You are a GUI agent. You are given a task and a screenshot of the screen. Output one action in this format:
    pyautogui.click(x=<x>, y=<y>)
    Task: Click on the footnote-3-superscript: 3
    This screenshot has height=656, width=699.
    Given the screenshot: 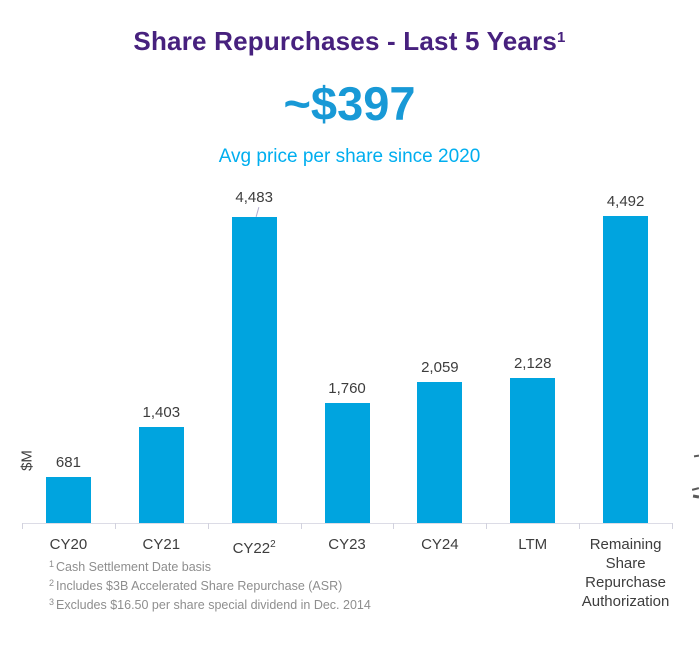 What is the action you would take?
    pyautogui.click(x=52, y=602)
    